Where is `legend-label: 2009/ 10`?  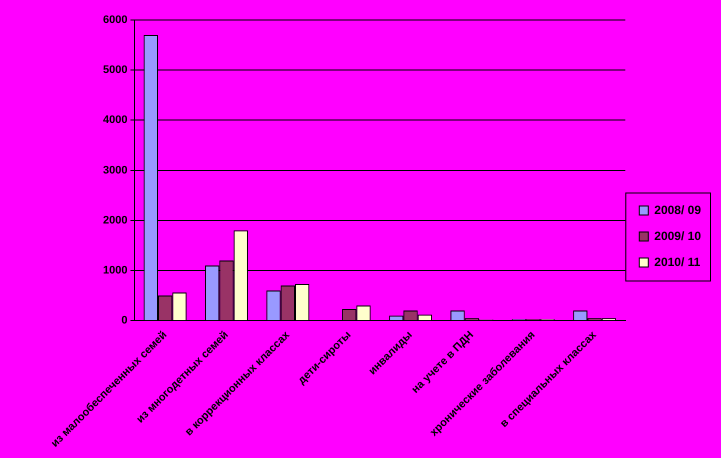 legend-label: 2009/ 10 is located at coordinates (678, 235).